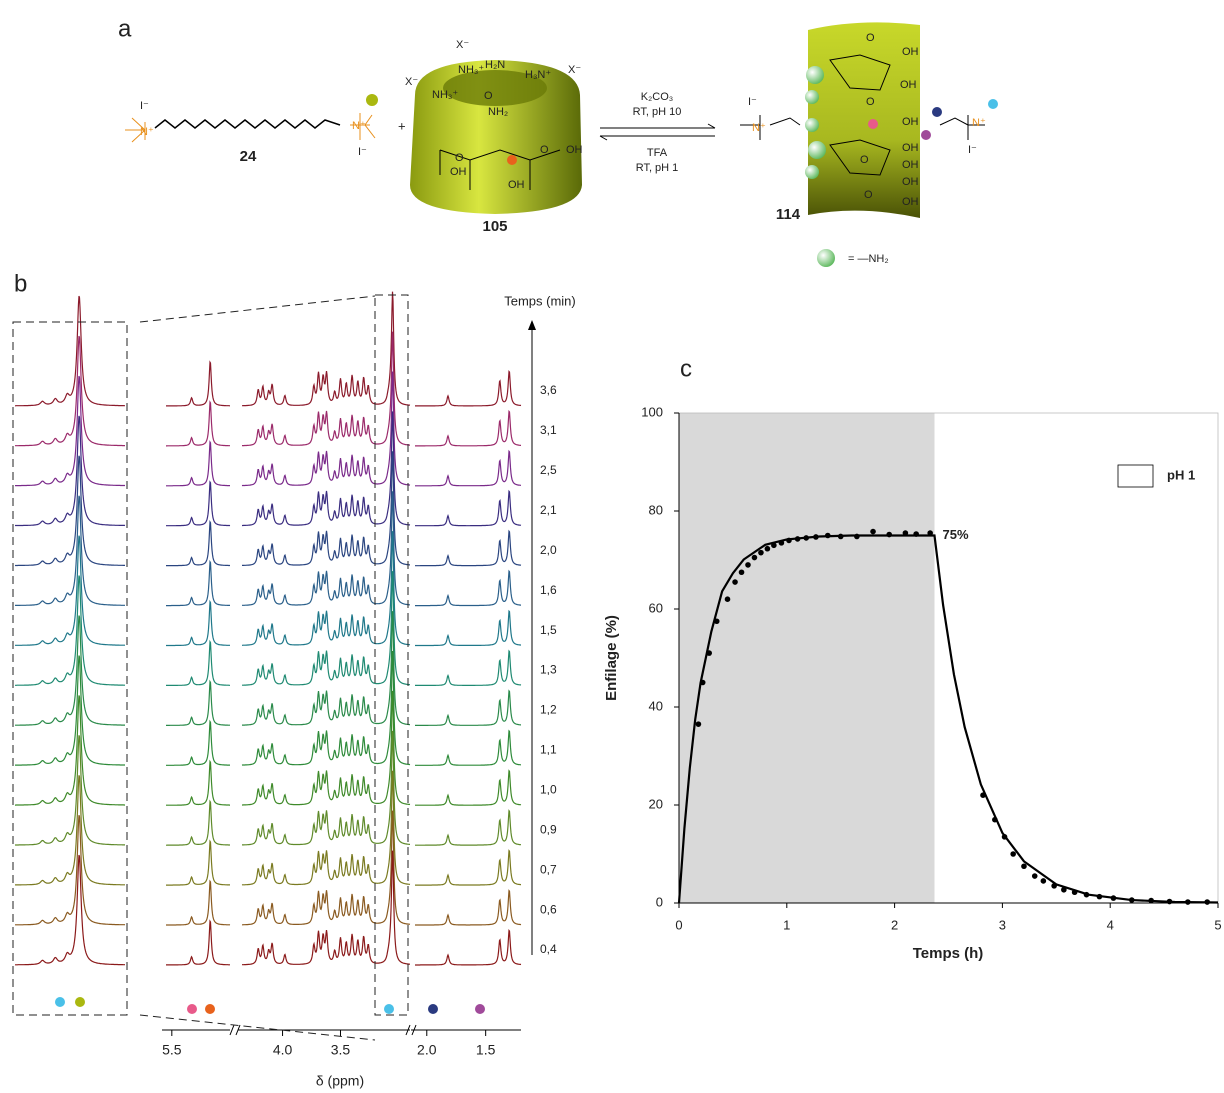  I want to click on time-label: 2,1, so click(548, 510).